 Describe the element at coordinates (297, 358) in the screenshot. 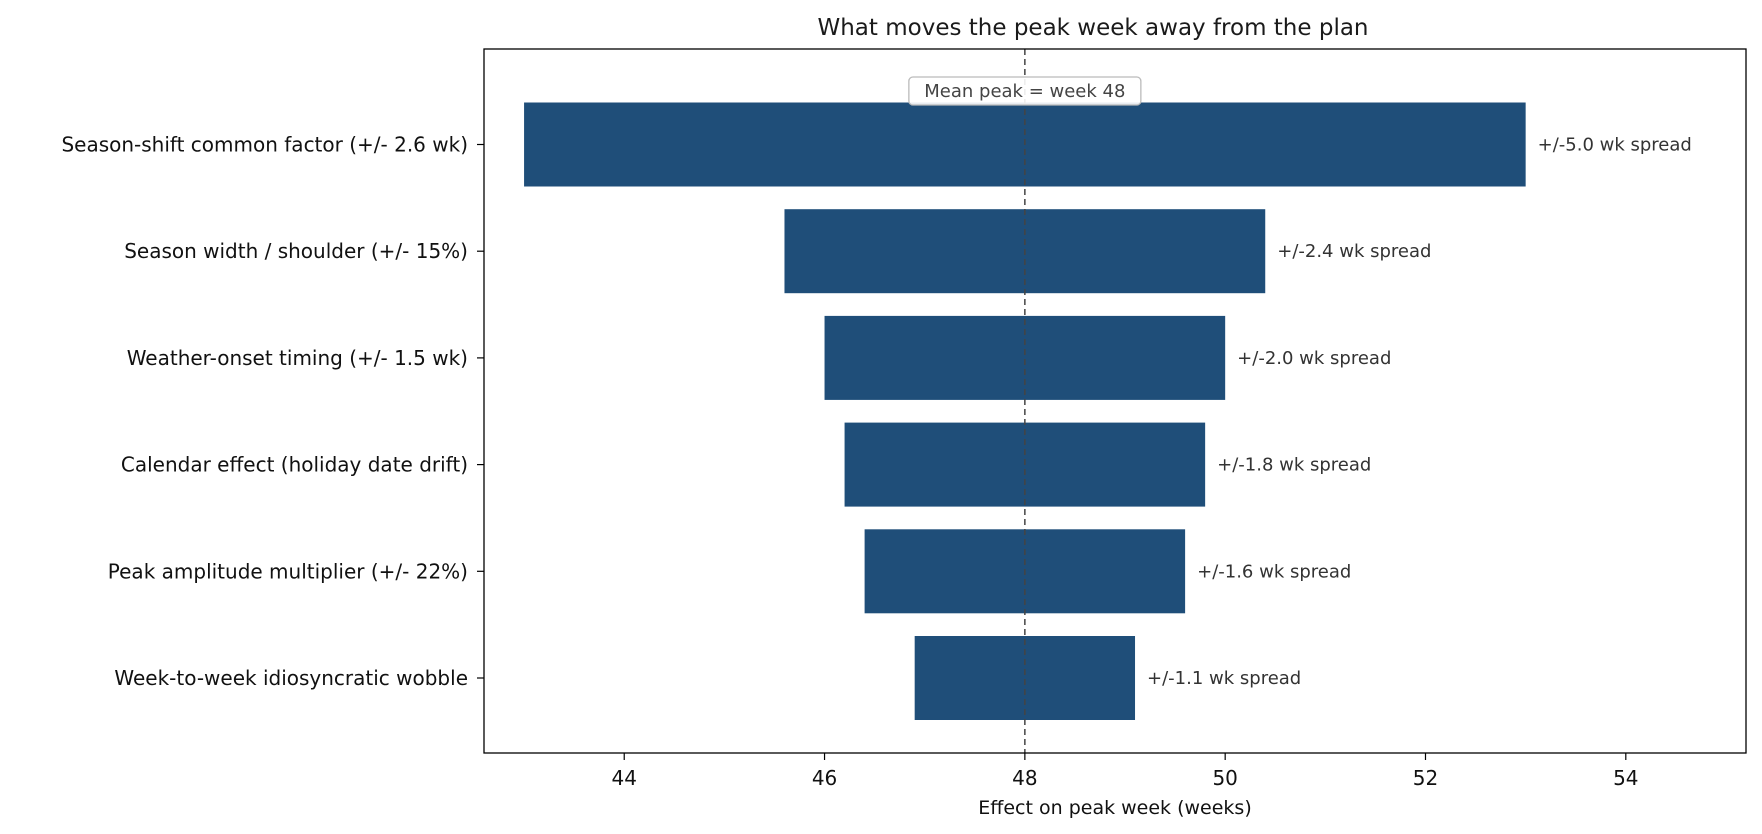

I see `category-label-2: Weather-onset timing (+/- 1.5 wk)` at that location.